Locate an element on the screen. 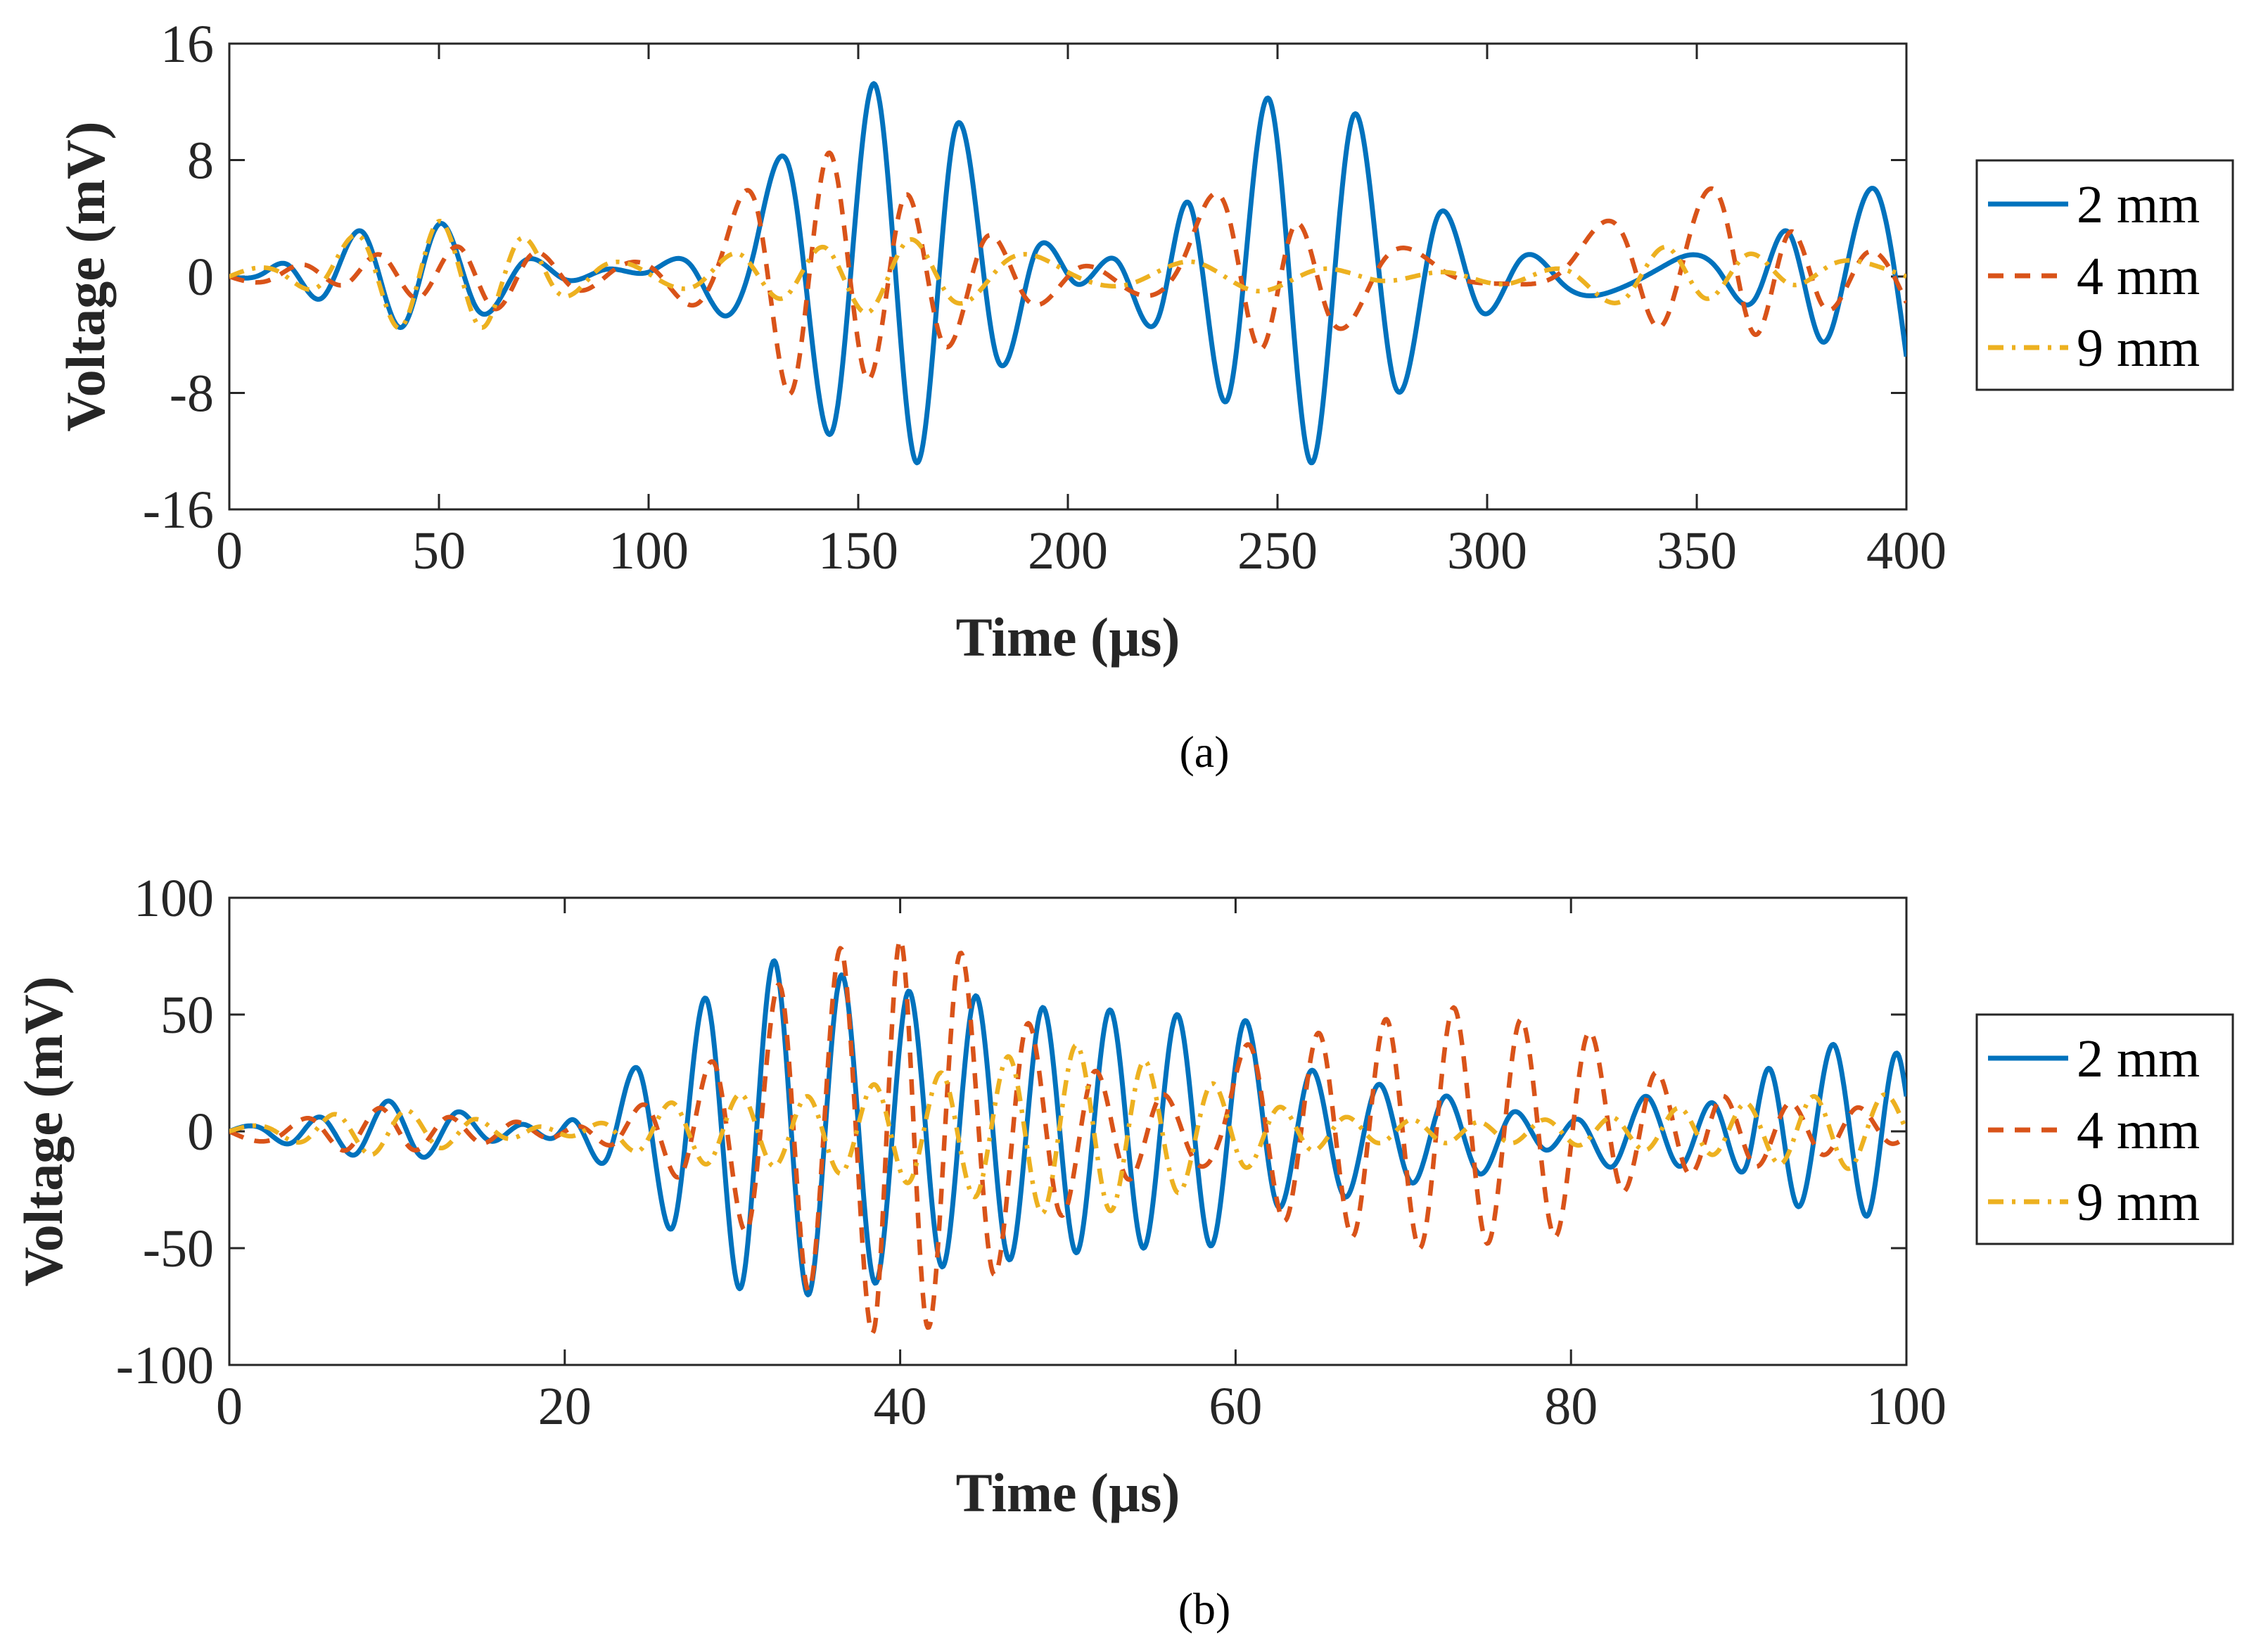 The width and height of the screenshot is (2268, 1652). x-tick-label-a: 50 is located at coordinates (439, 550).